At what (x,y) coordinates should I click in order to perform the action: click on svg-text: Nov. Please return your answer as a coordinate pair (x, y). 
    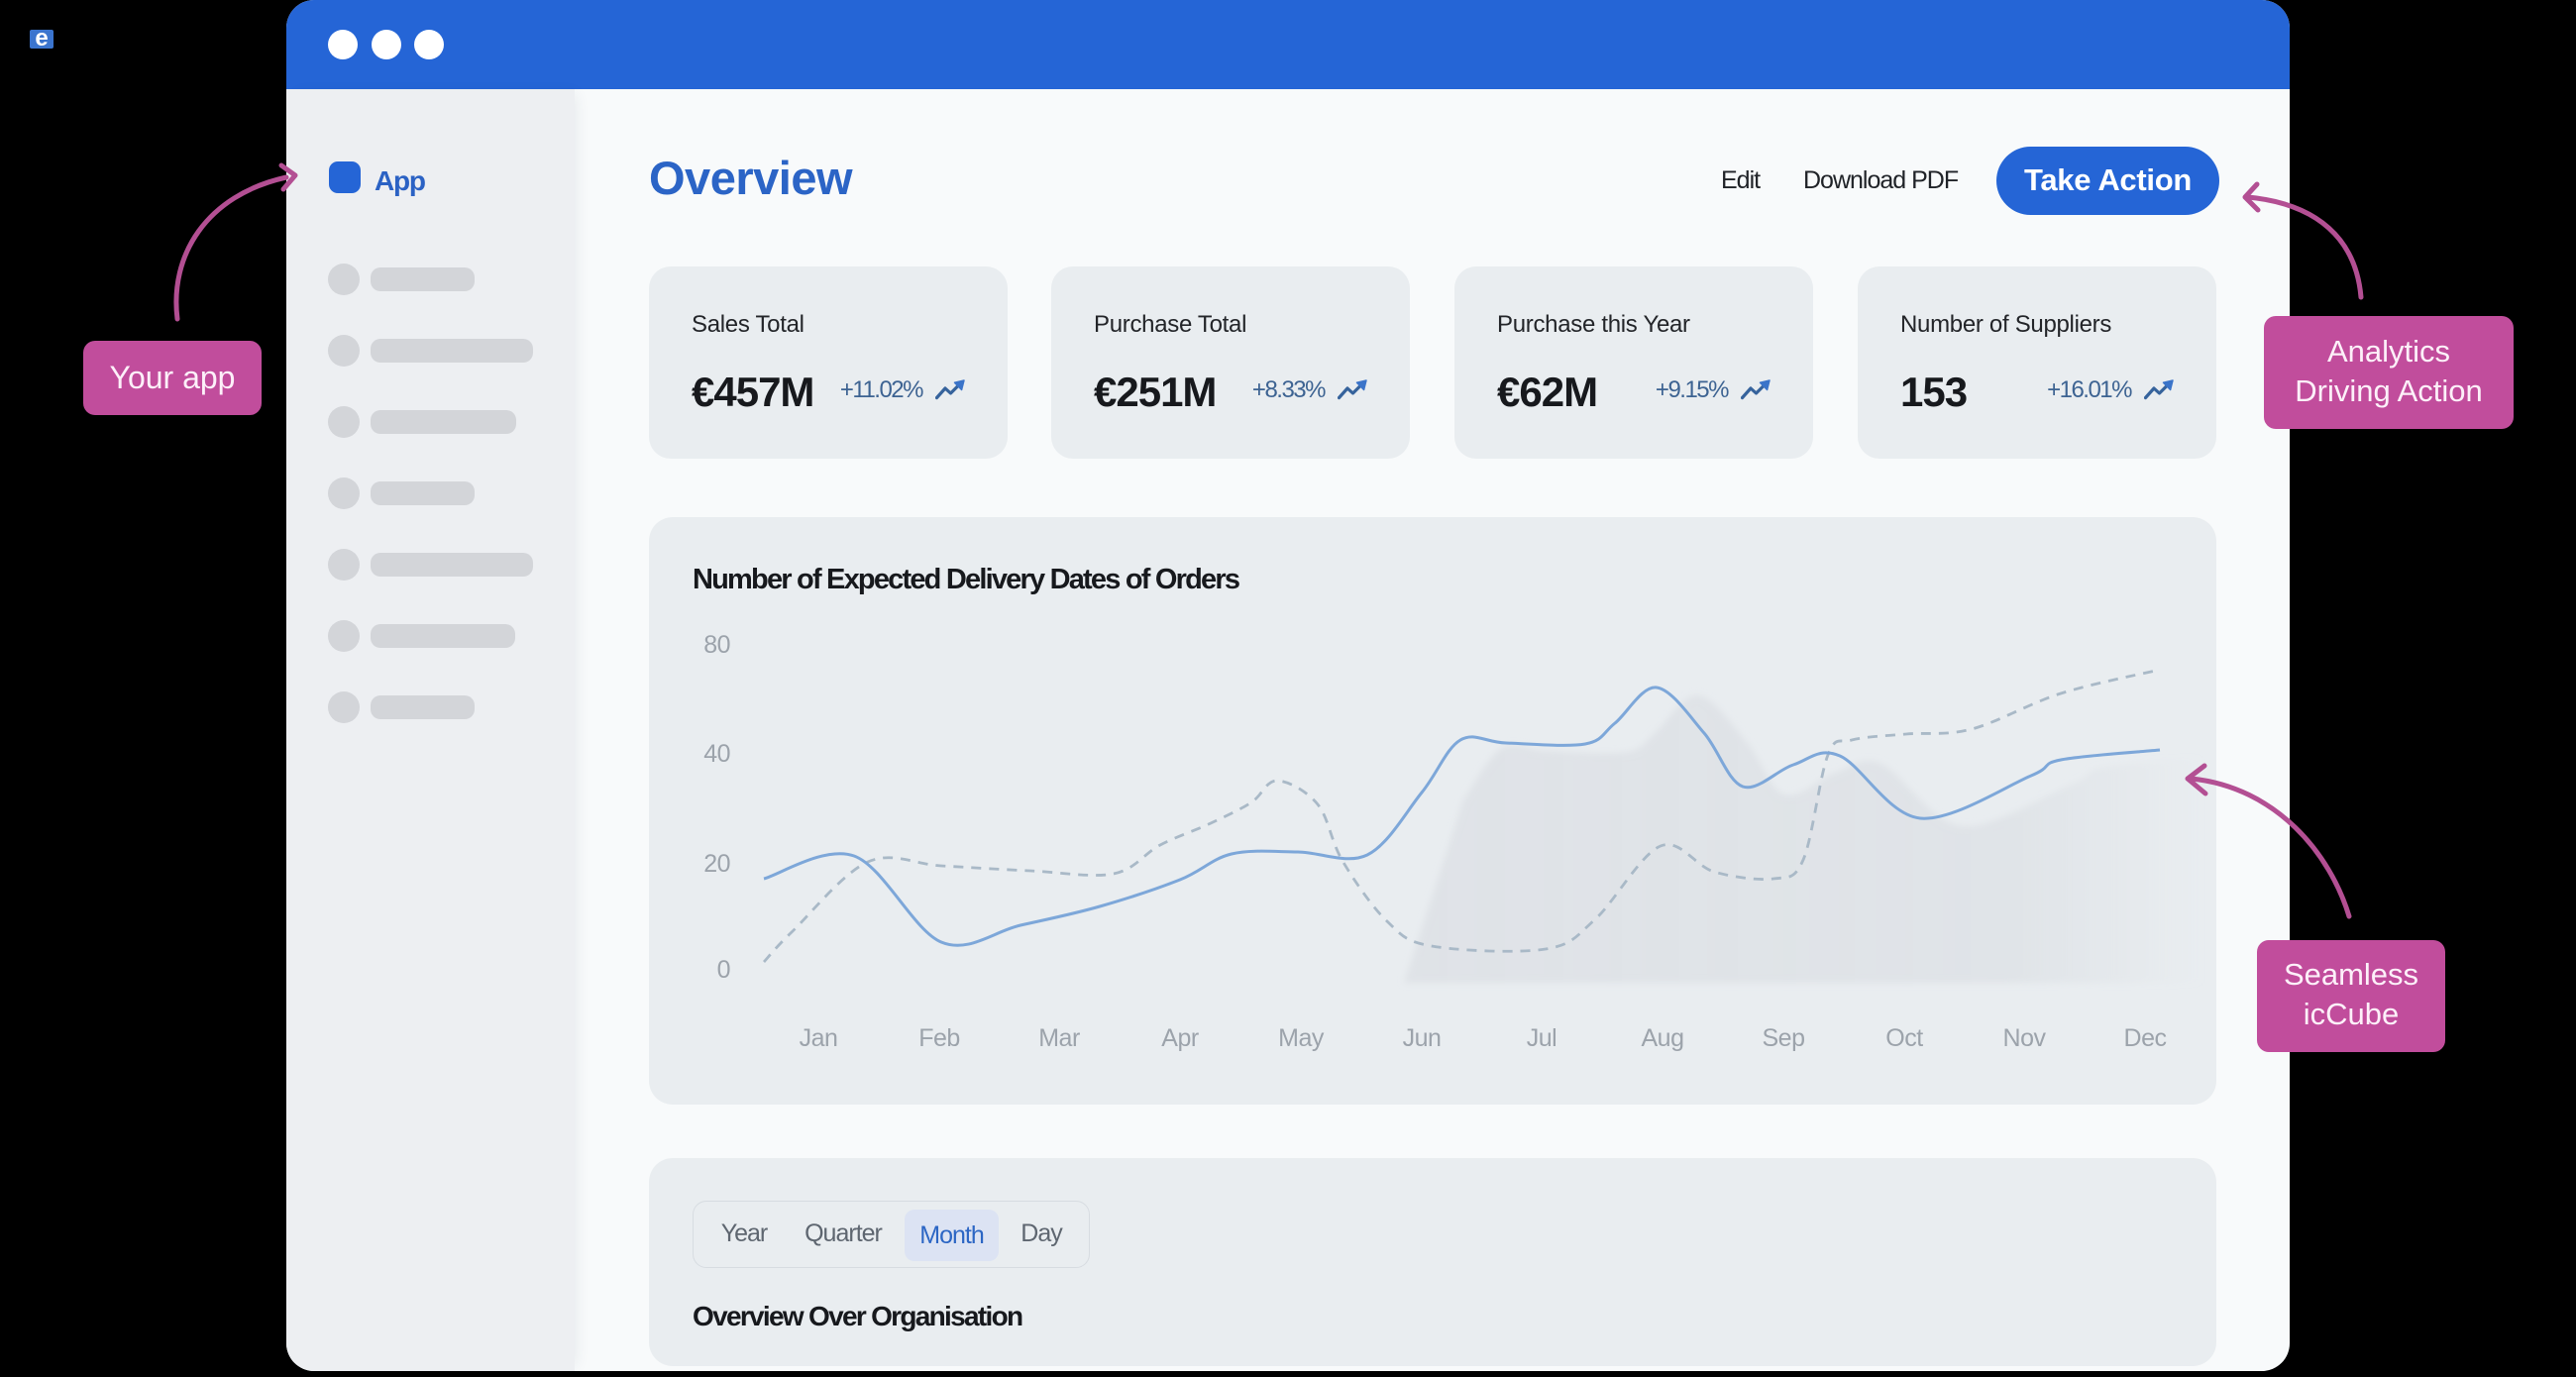
    Looking at the image, I should click on (2025, 1038).